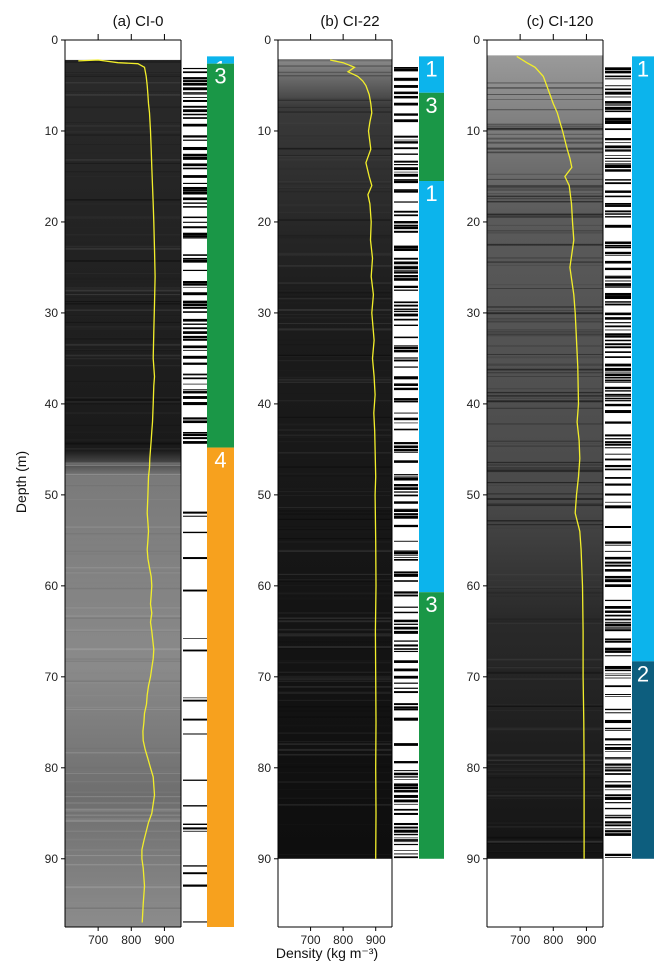 This screenshot has width=654, height=964. Describe the element at coordinates (474, 404) in the screenshot. I see `y-tick-label: 40` at that location.